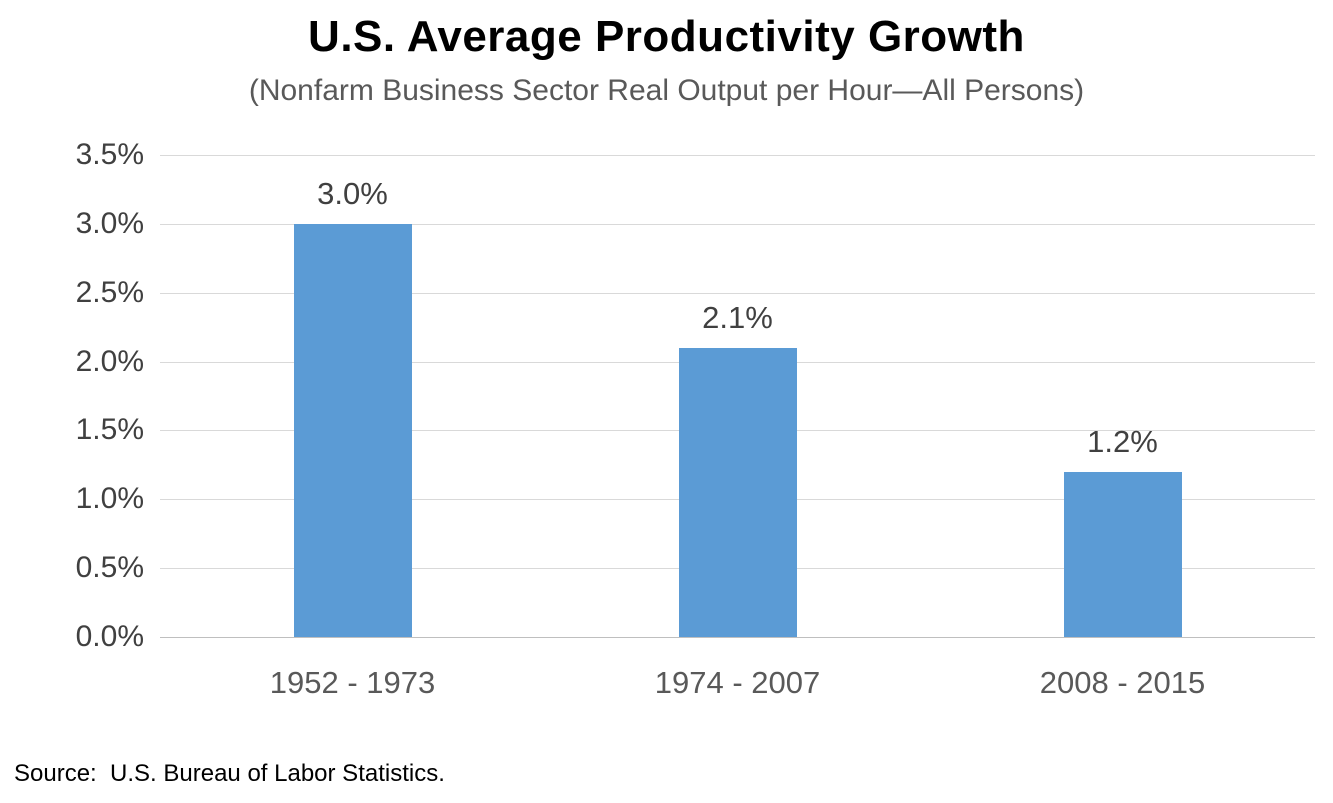 The width and height of the screenshot is (1333, 803). Describe the element at coordinates (737, 317) in the screenshot. I see `bar-value-label: 2.1%` at that location.